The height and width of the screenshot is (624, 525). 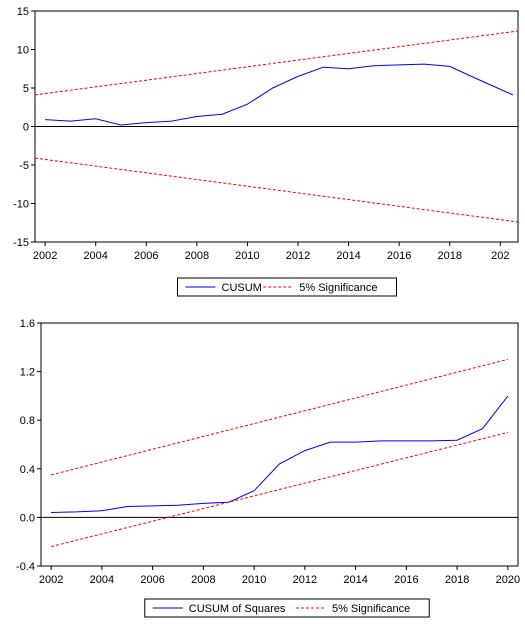 I want to click on legend: CUSUM of Squares 5% Significance, so click(x=287, y=608).